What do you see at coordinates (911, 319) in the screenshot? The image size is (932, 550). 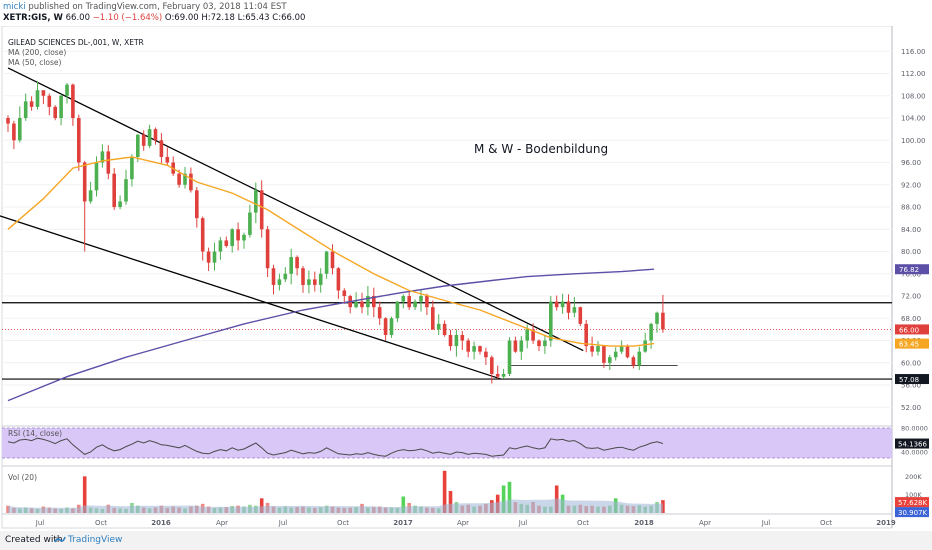 I see `price-tick-label: 68.00` at bounding box center [911, 319].